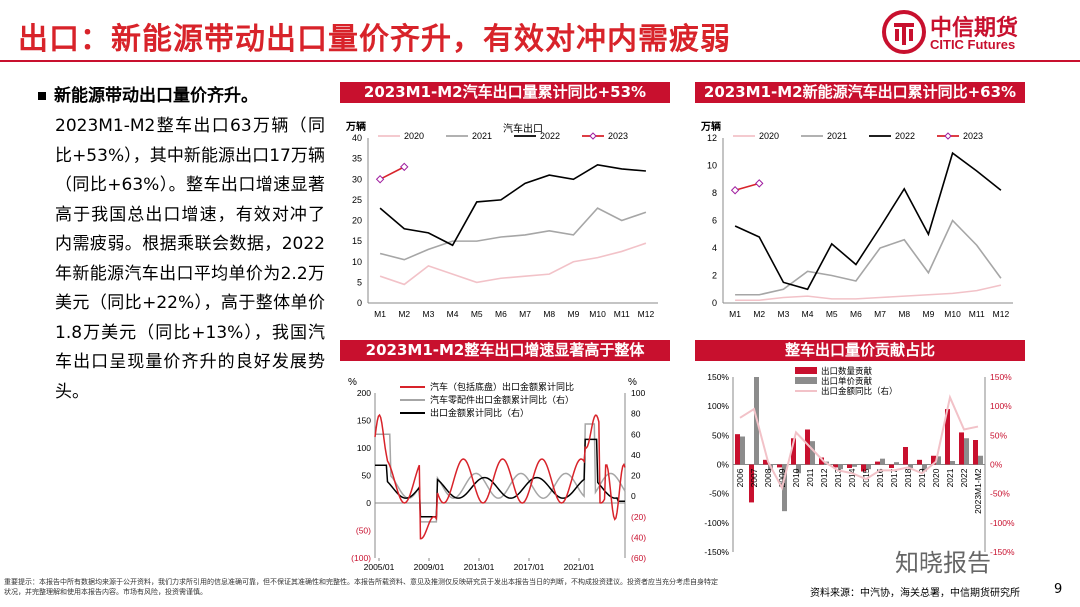 The height and width of the screenshot is (607, 1080). What do you see at coordinates (525, 314) in the screenshot?
I see `x-tick-label: M7` at bounding box center [525, 314].